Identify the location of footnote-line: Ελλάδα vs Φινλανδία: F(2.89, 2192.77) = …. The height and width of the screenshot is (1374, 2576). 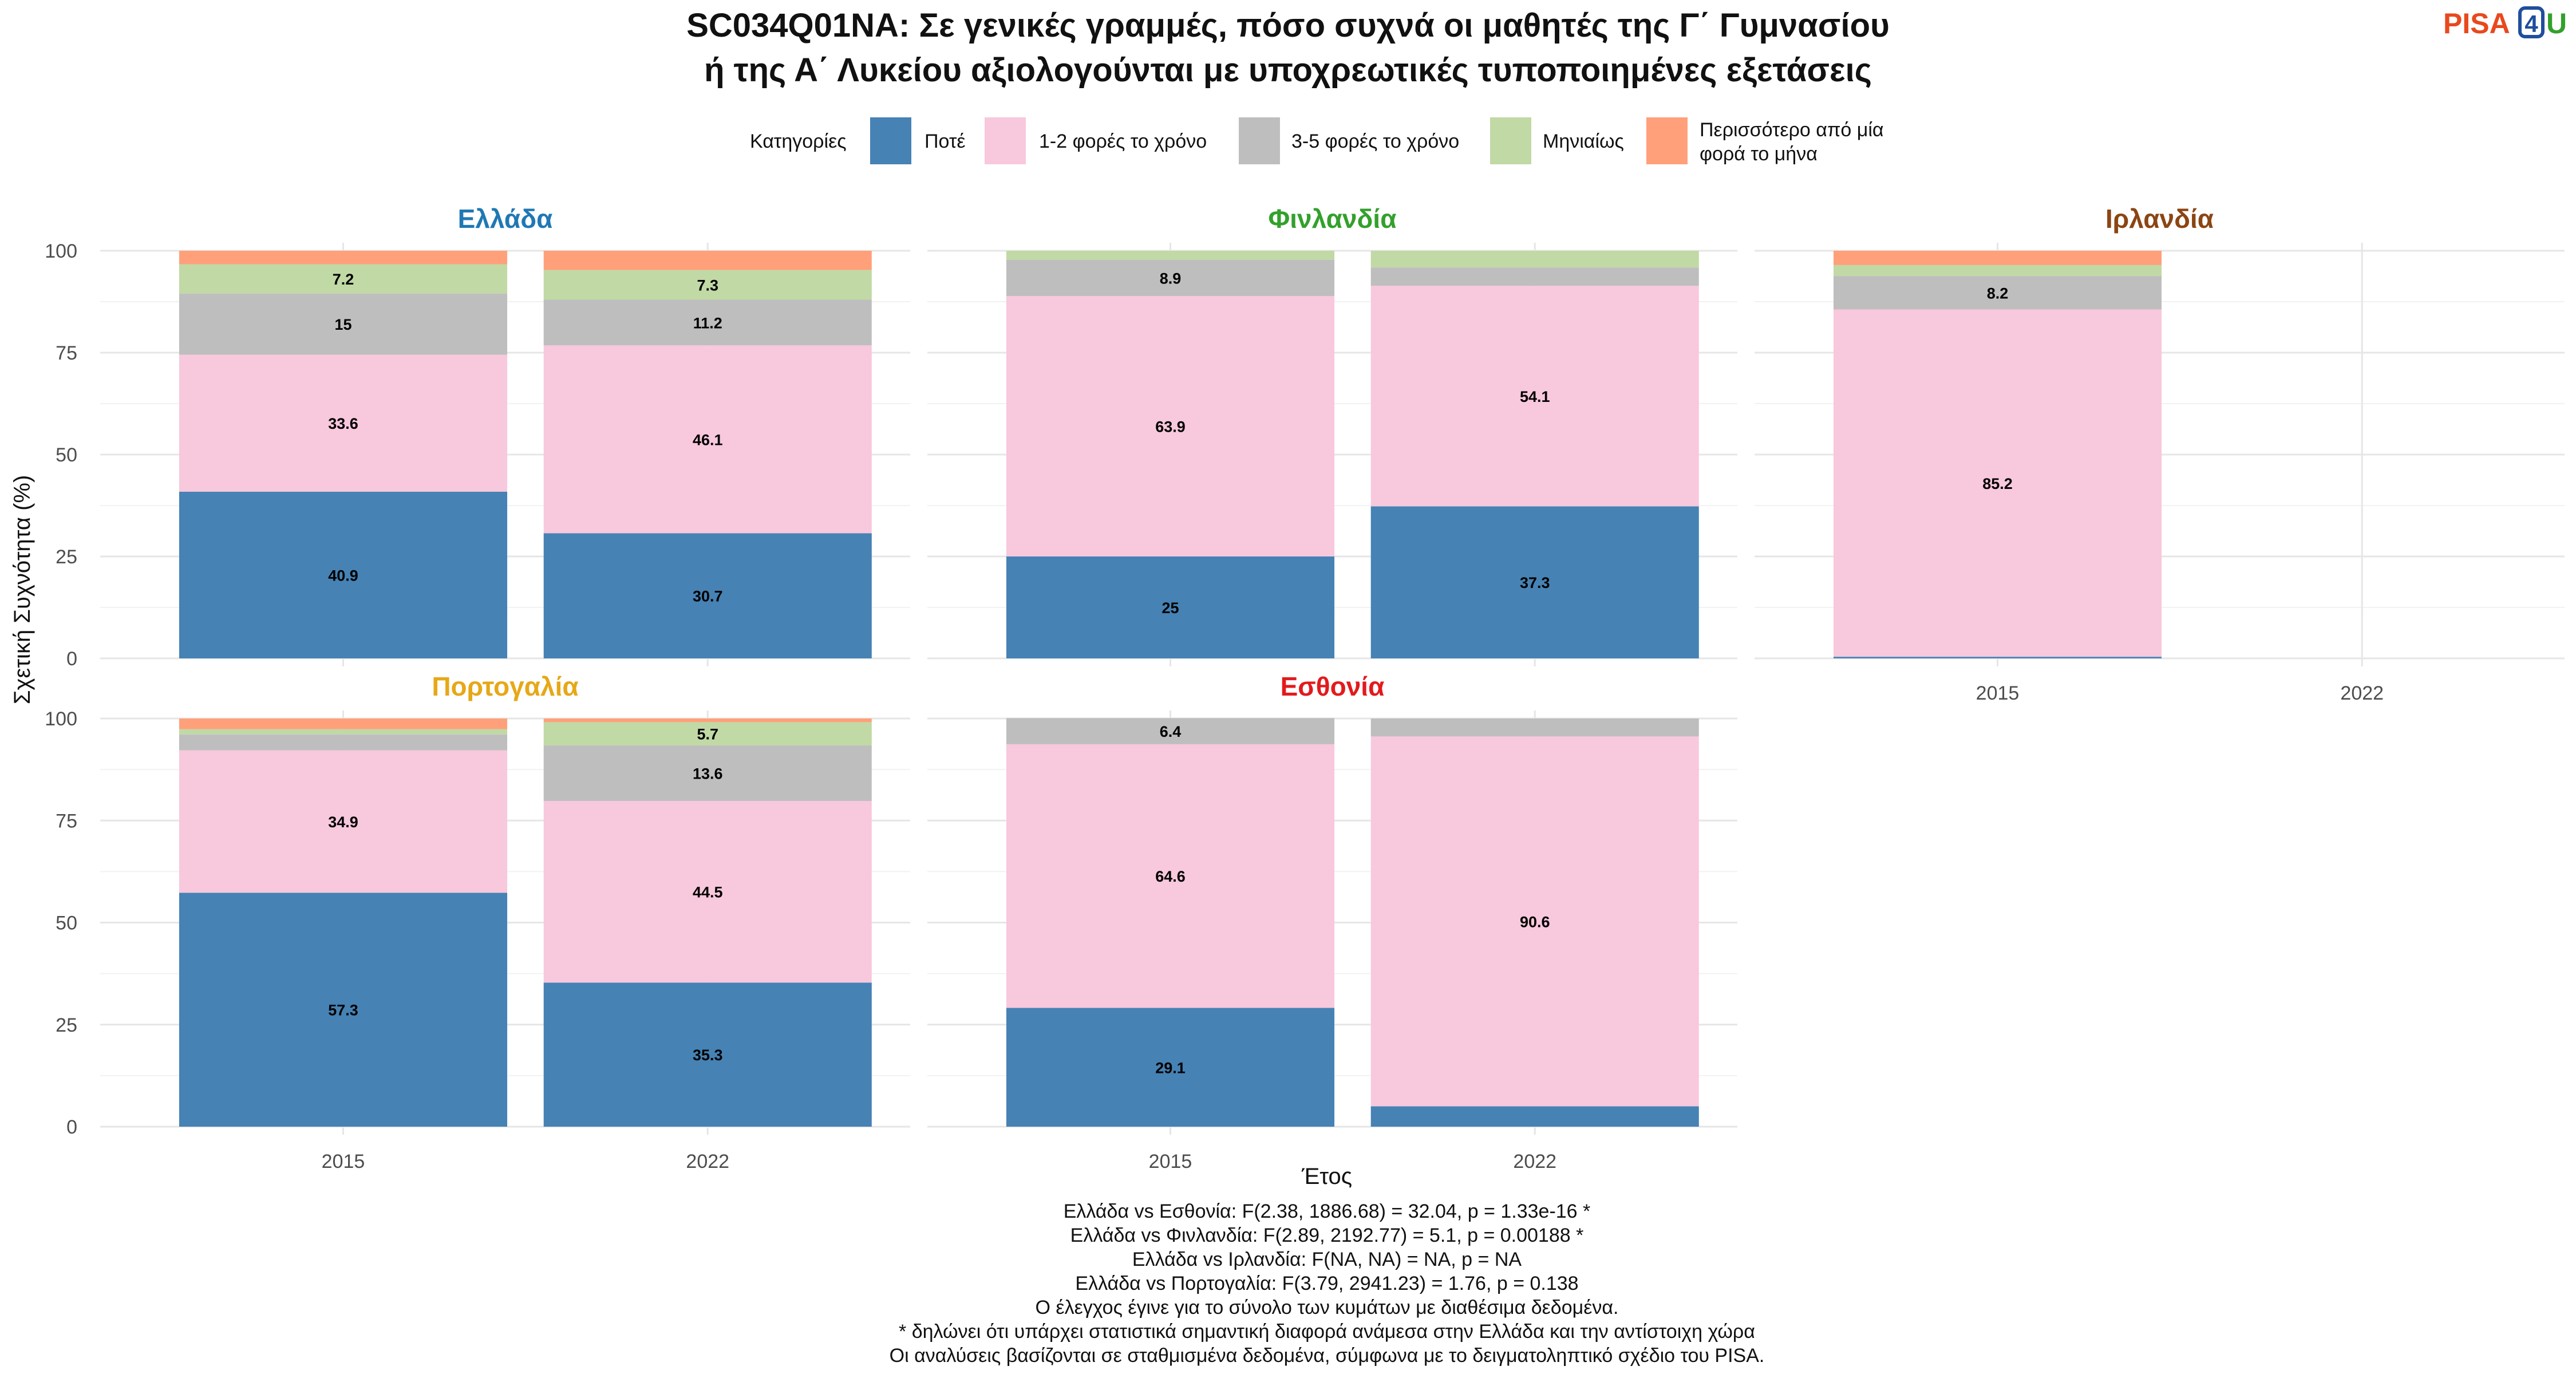
(1327, 1236).